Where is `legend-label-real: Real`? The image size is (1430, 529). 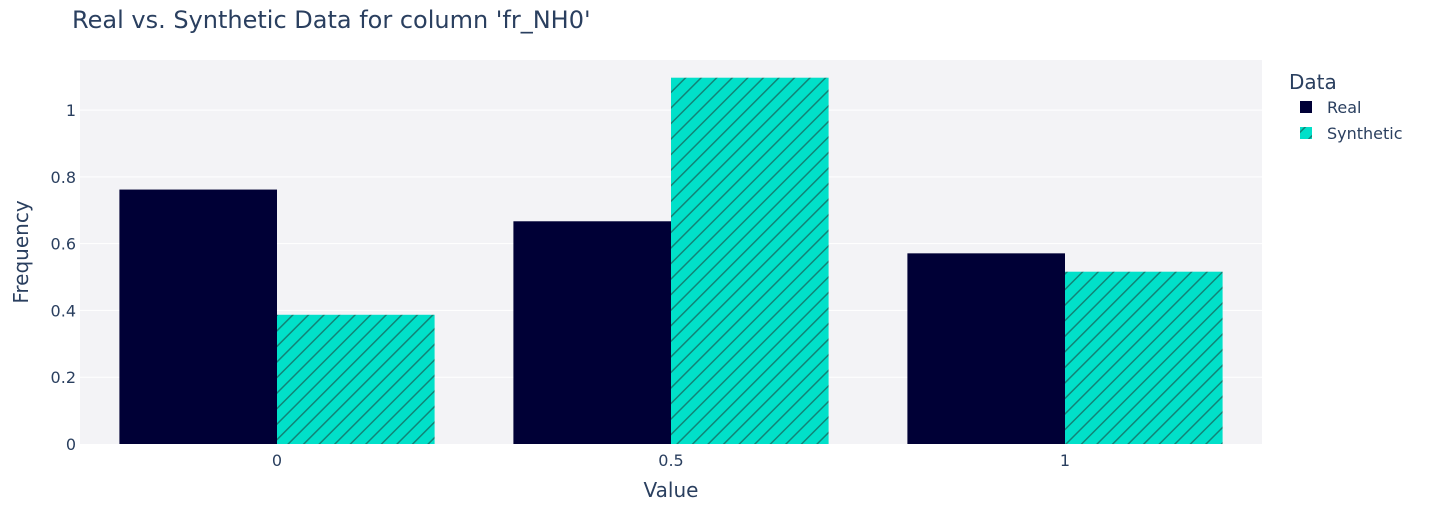
legend-label-real: Real is located at coordinates (1344, 107).